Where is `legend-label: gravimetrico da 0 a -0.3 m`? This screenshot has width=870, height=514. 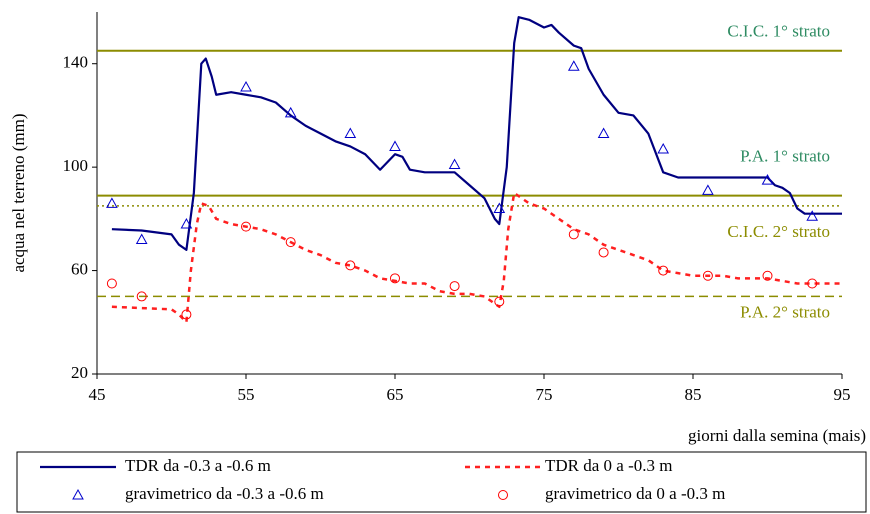
legend-label: gravimetrico da 0 a -0.3 m is located at coordinates (635, 493).